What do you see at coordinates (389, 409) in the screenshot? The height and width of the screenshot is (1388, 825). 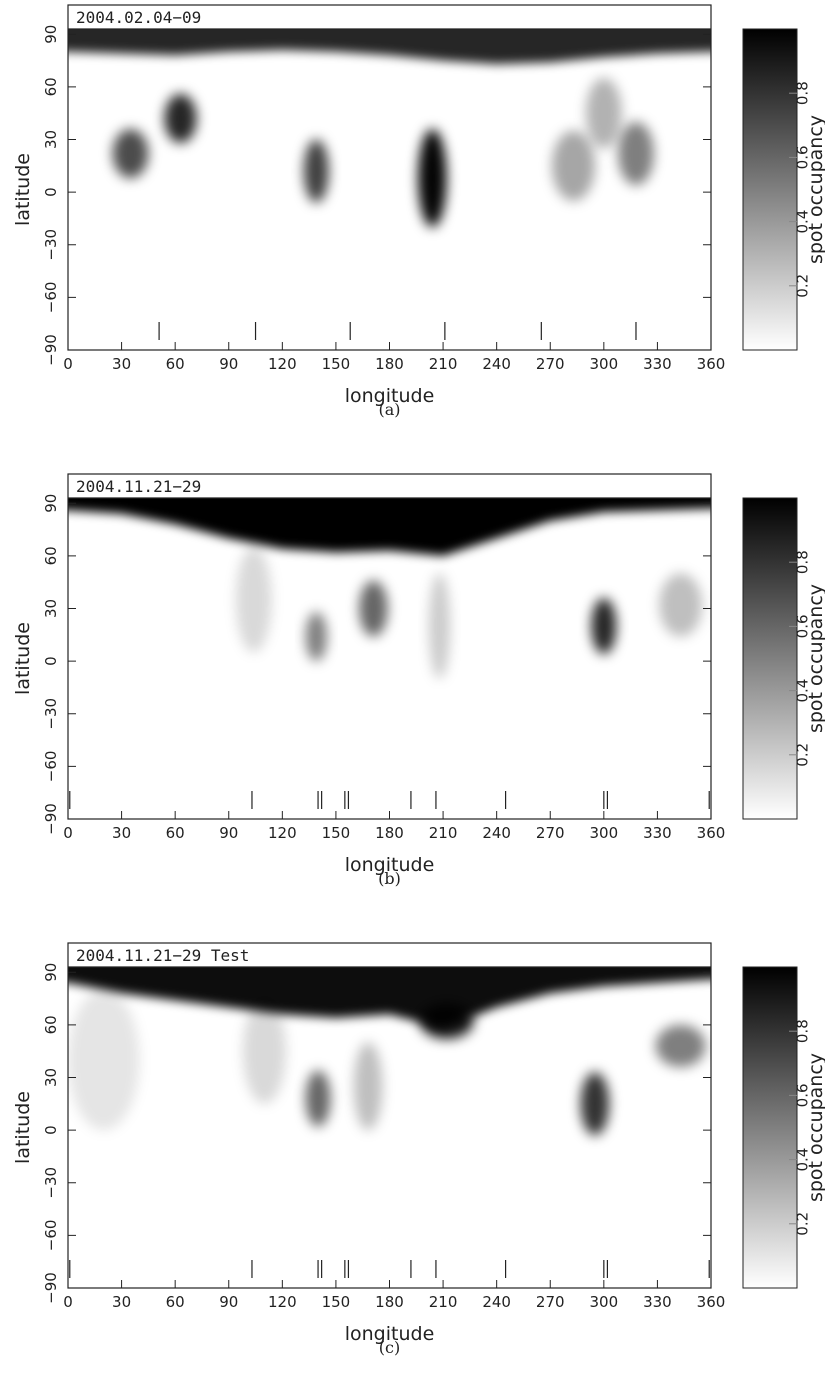 I see `caption: (a)` at bounding box center [389, 409].